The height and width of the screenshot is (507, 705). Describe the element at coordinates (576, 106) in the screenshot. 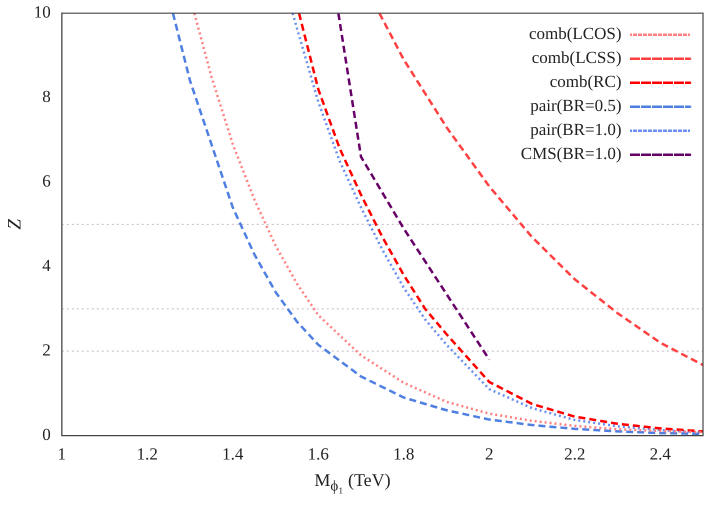

I see `legend-label: pair(BR=0.5)` at that location.